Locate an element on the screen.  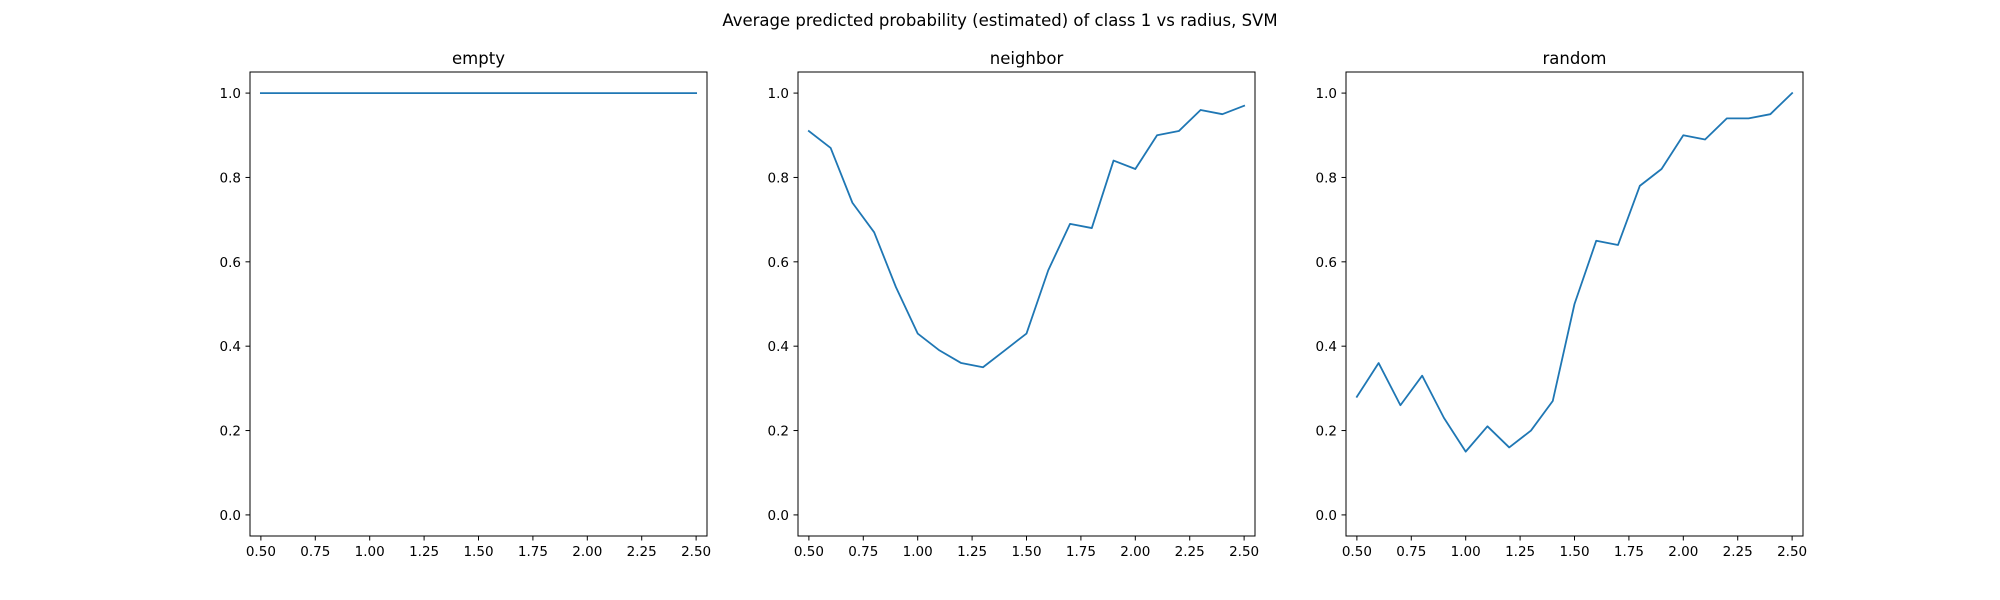
subplot-title: empty is located at coordinates (478, 58).